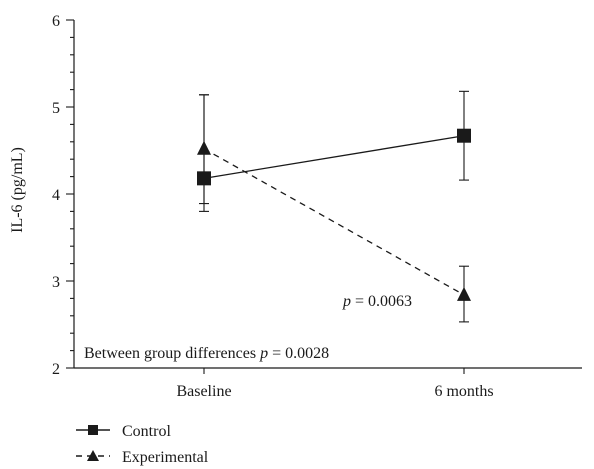 This screenshot has height=469, width=594. I want to click on y-tick-label: 4, so click(56, 195).